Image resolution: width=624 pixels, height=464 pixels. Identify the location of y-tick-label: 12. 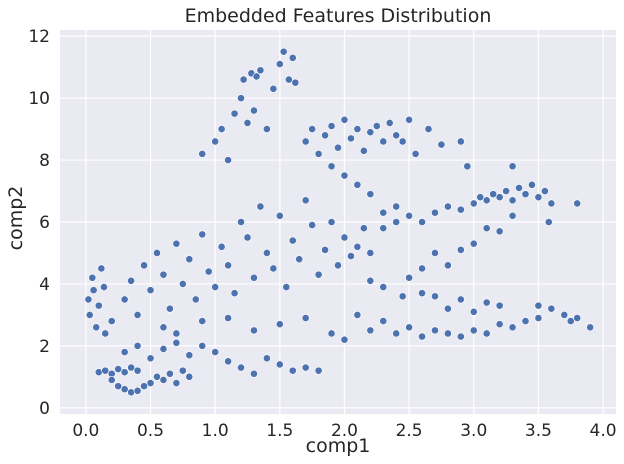
(39, 37).